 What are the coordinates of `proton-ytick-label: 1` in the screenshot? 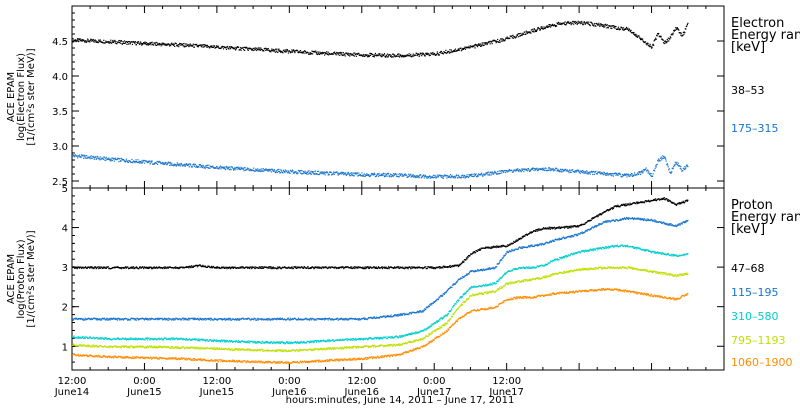 It's located at (65, 347).